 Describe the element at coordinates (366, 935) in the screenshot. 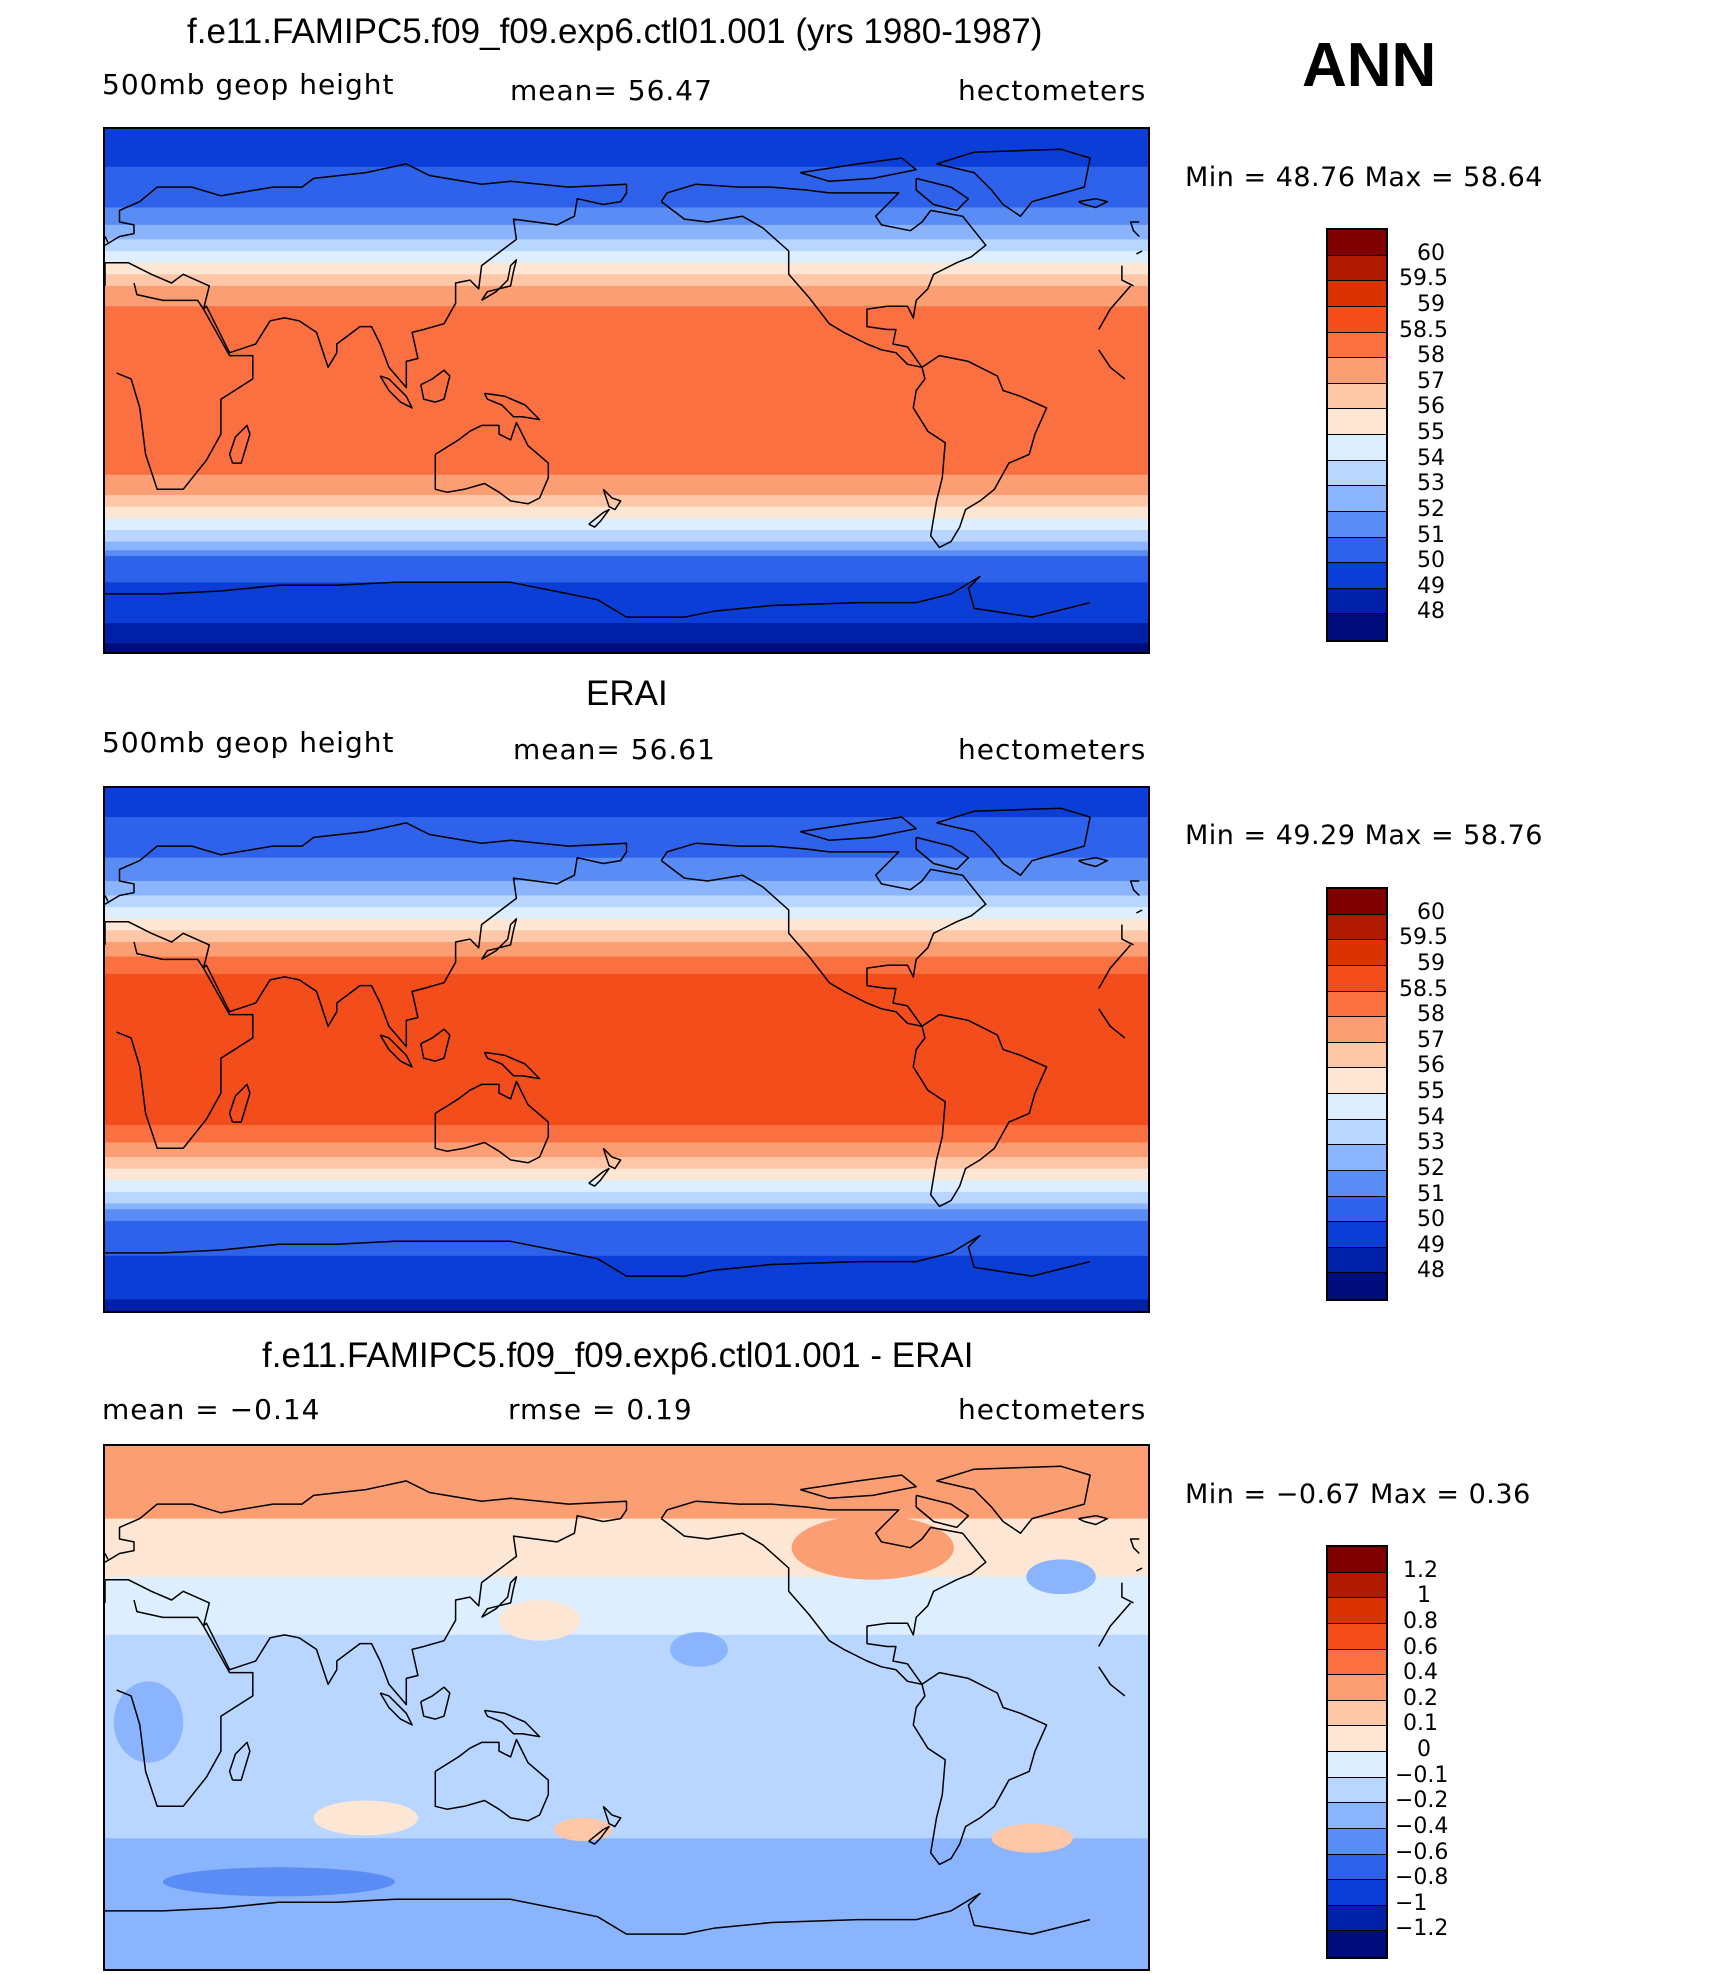

I see `coastline-eurasiaB` at that location.